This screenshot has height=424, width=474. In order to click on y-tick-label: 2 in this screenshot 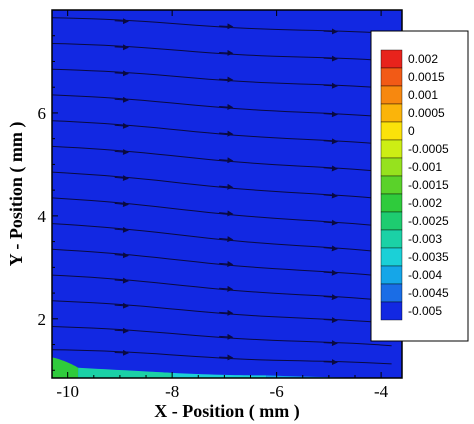, I will do `click(42, 319)`.